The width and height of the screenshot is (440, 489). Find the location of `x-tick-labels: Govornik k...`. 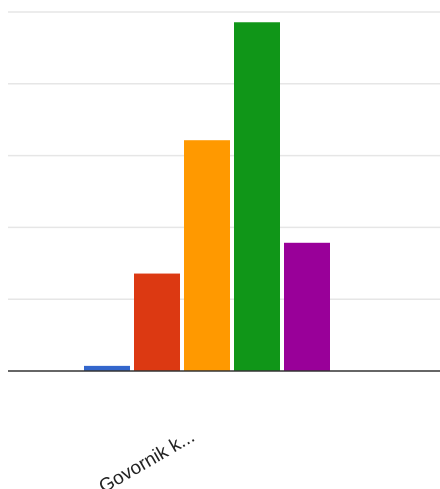

x-tick-labels: Govornik k... is located at coordinates (147, 457).